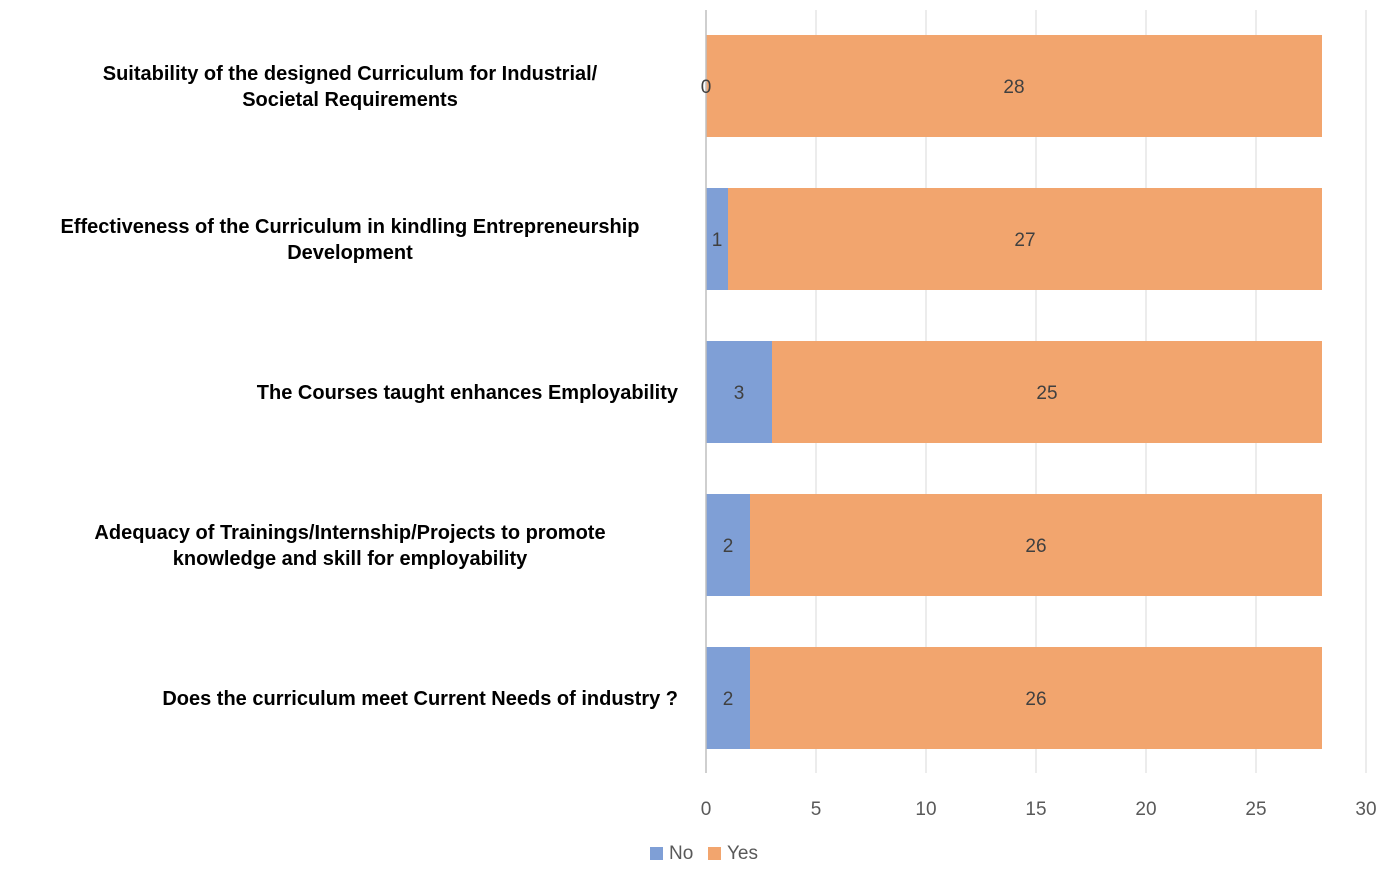 Image resolution: width=1396 pixels, height=877 pixels. Describe the element at coordinates (704, 853) in the screenshot. I see `legend: No Yes` at that location.